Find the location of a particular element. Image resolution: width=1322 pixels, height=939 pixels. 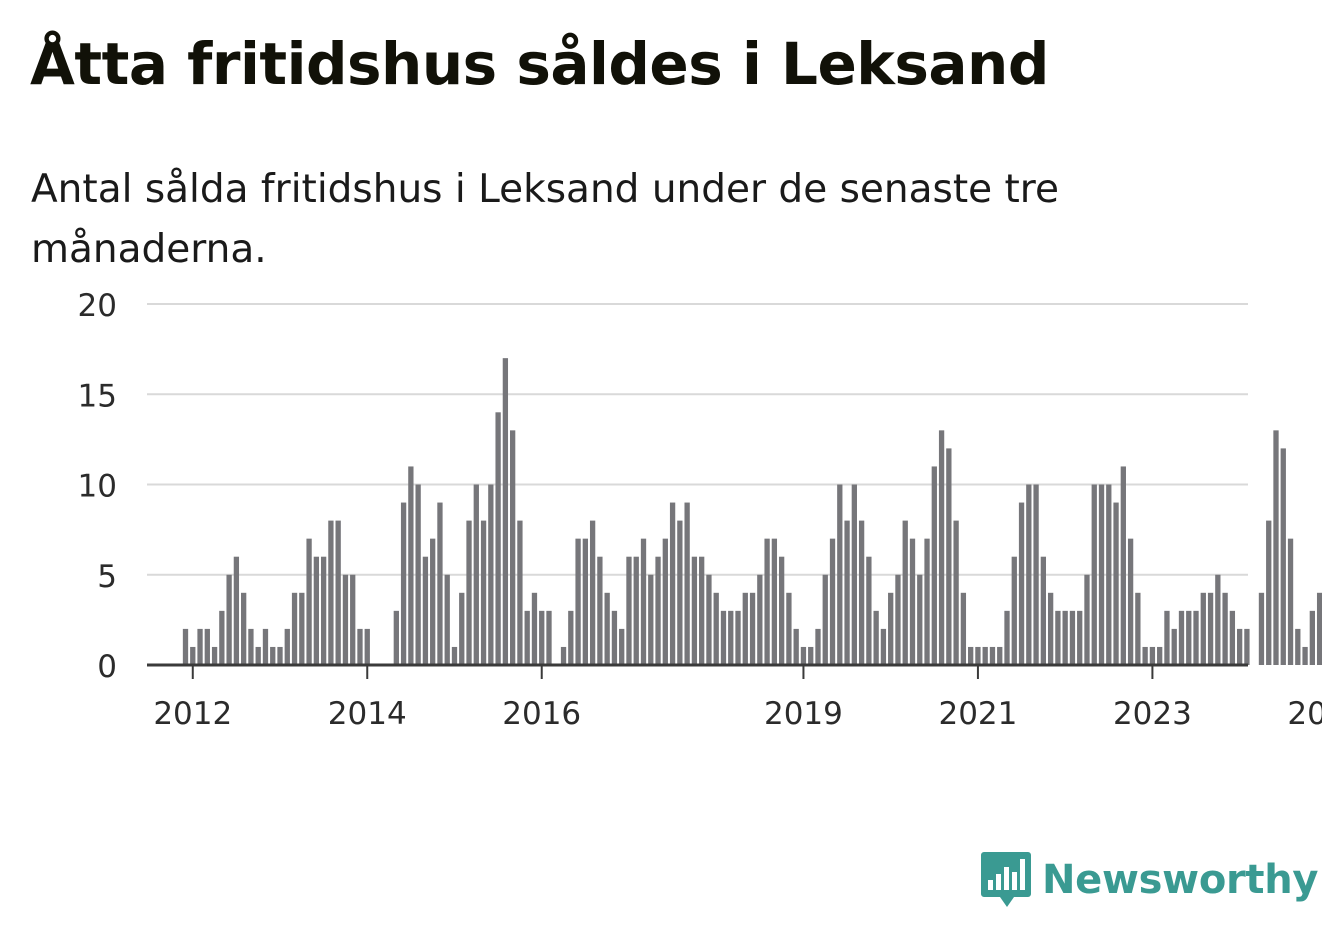

x-tick-label: 2012 is located at coordinates (192, 714).